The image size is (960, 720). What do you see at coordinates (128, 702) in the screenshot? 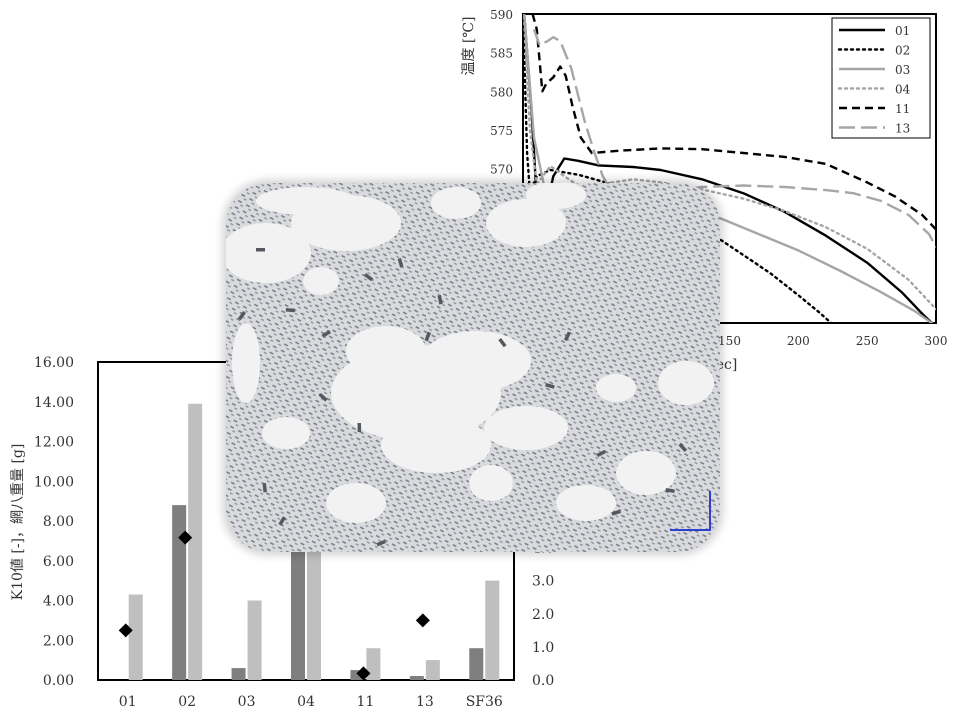
I see `bar-x-tick-label: 01` at bounding box center [128, 702].